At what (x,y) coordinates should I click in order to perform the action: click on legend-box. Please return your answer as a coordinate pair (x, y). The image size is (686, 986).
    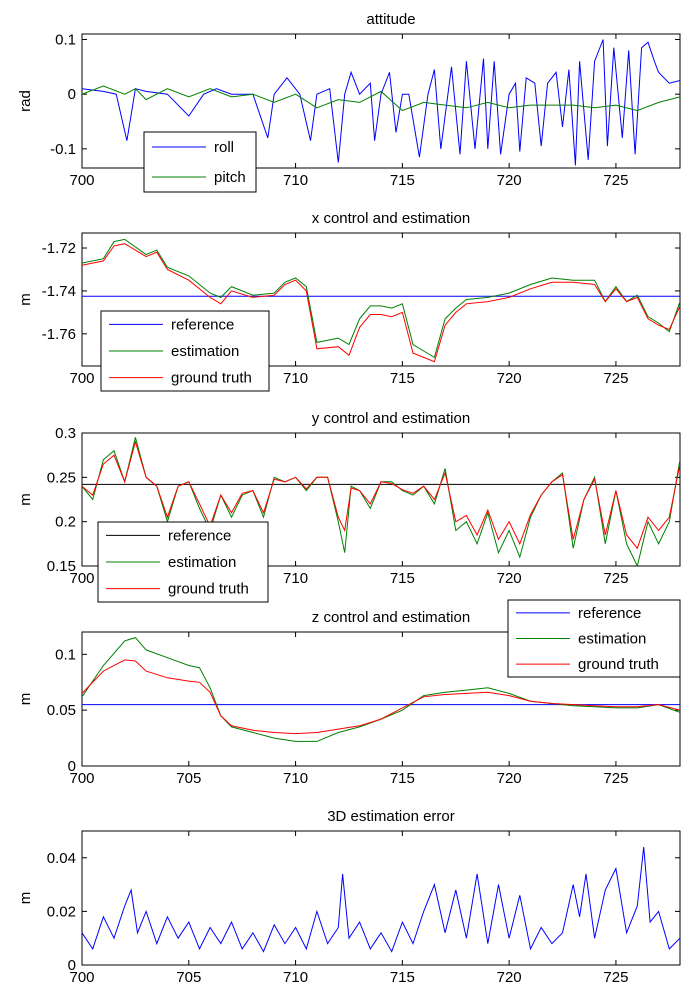
    Looking at the image, I should click on (200, 162).